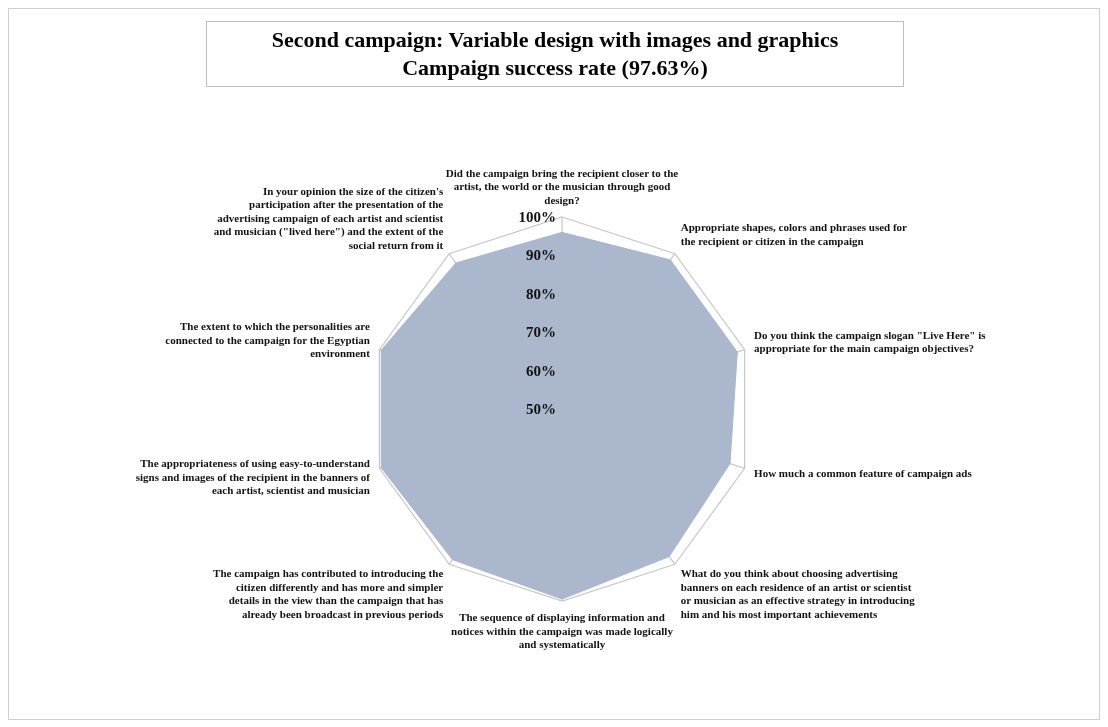 The height and width of the screenshot is (727, 1108). Describe the element at coordinates (555, 40) in the screenshot. I see `chart-title: Second campaign: Variable design with images and graphics` at that location.